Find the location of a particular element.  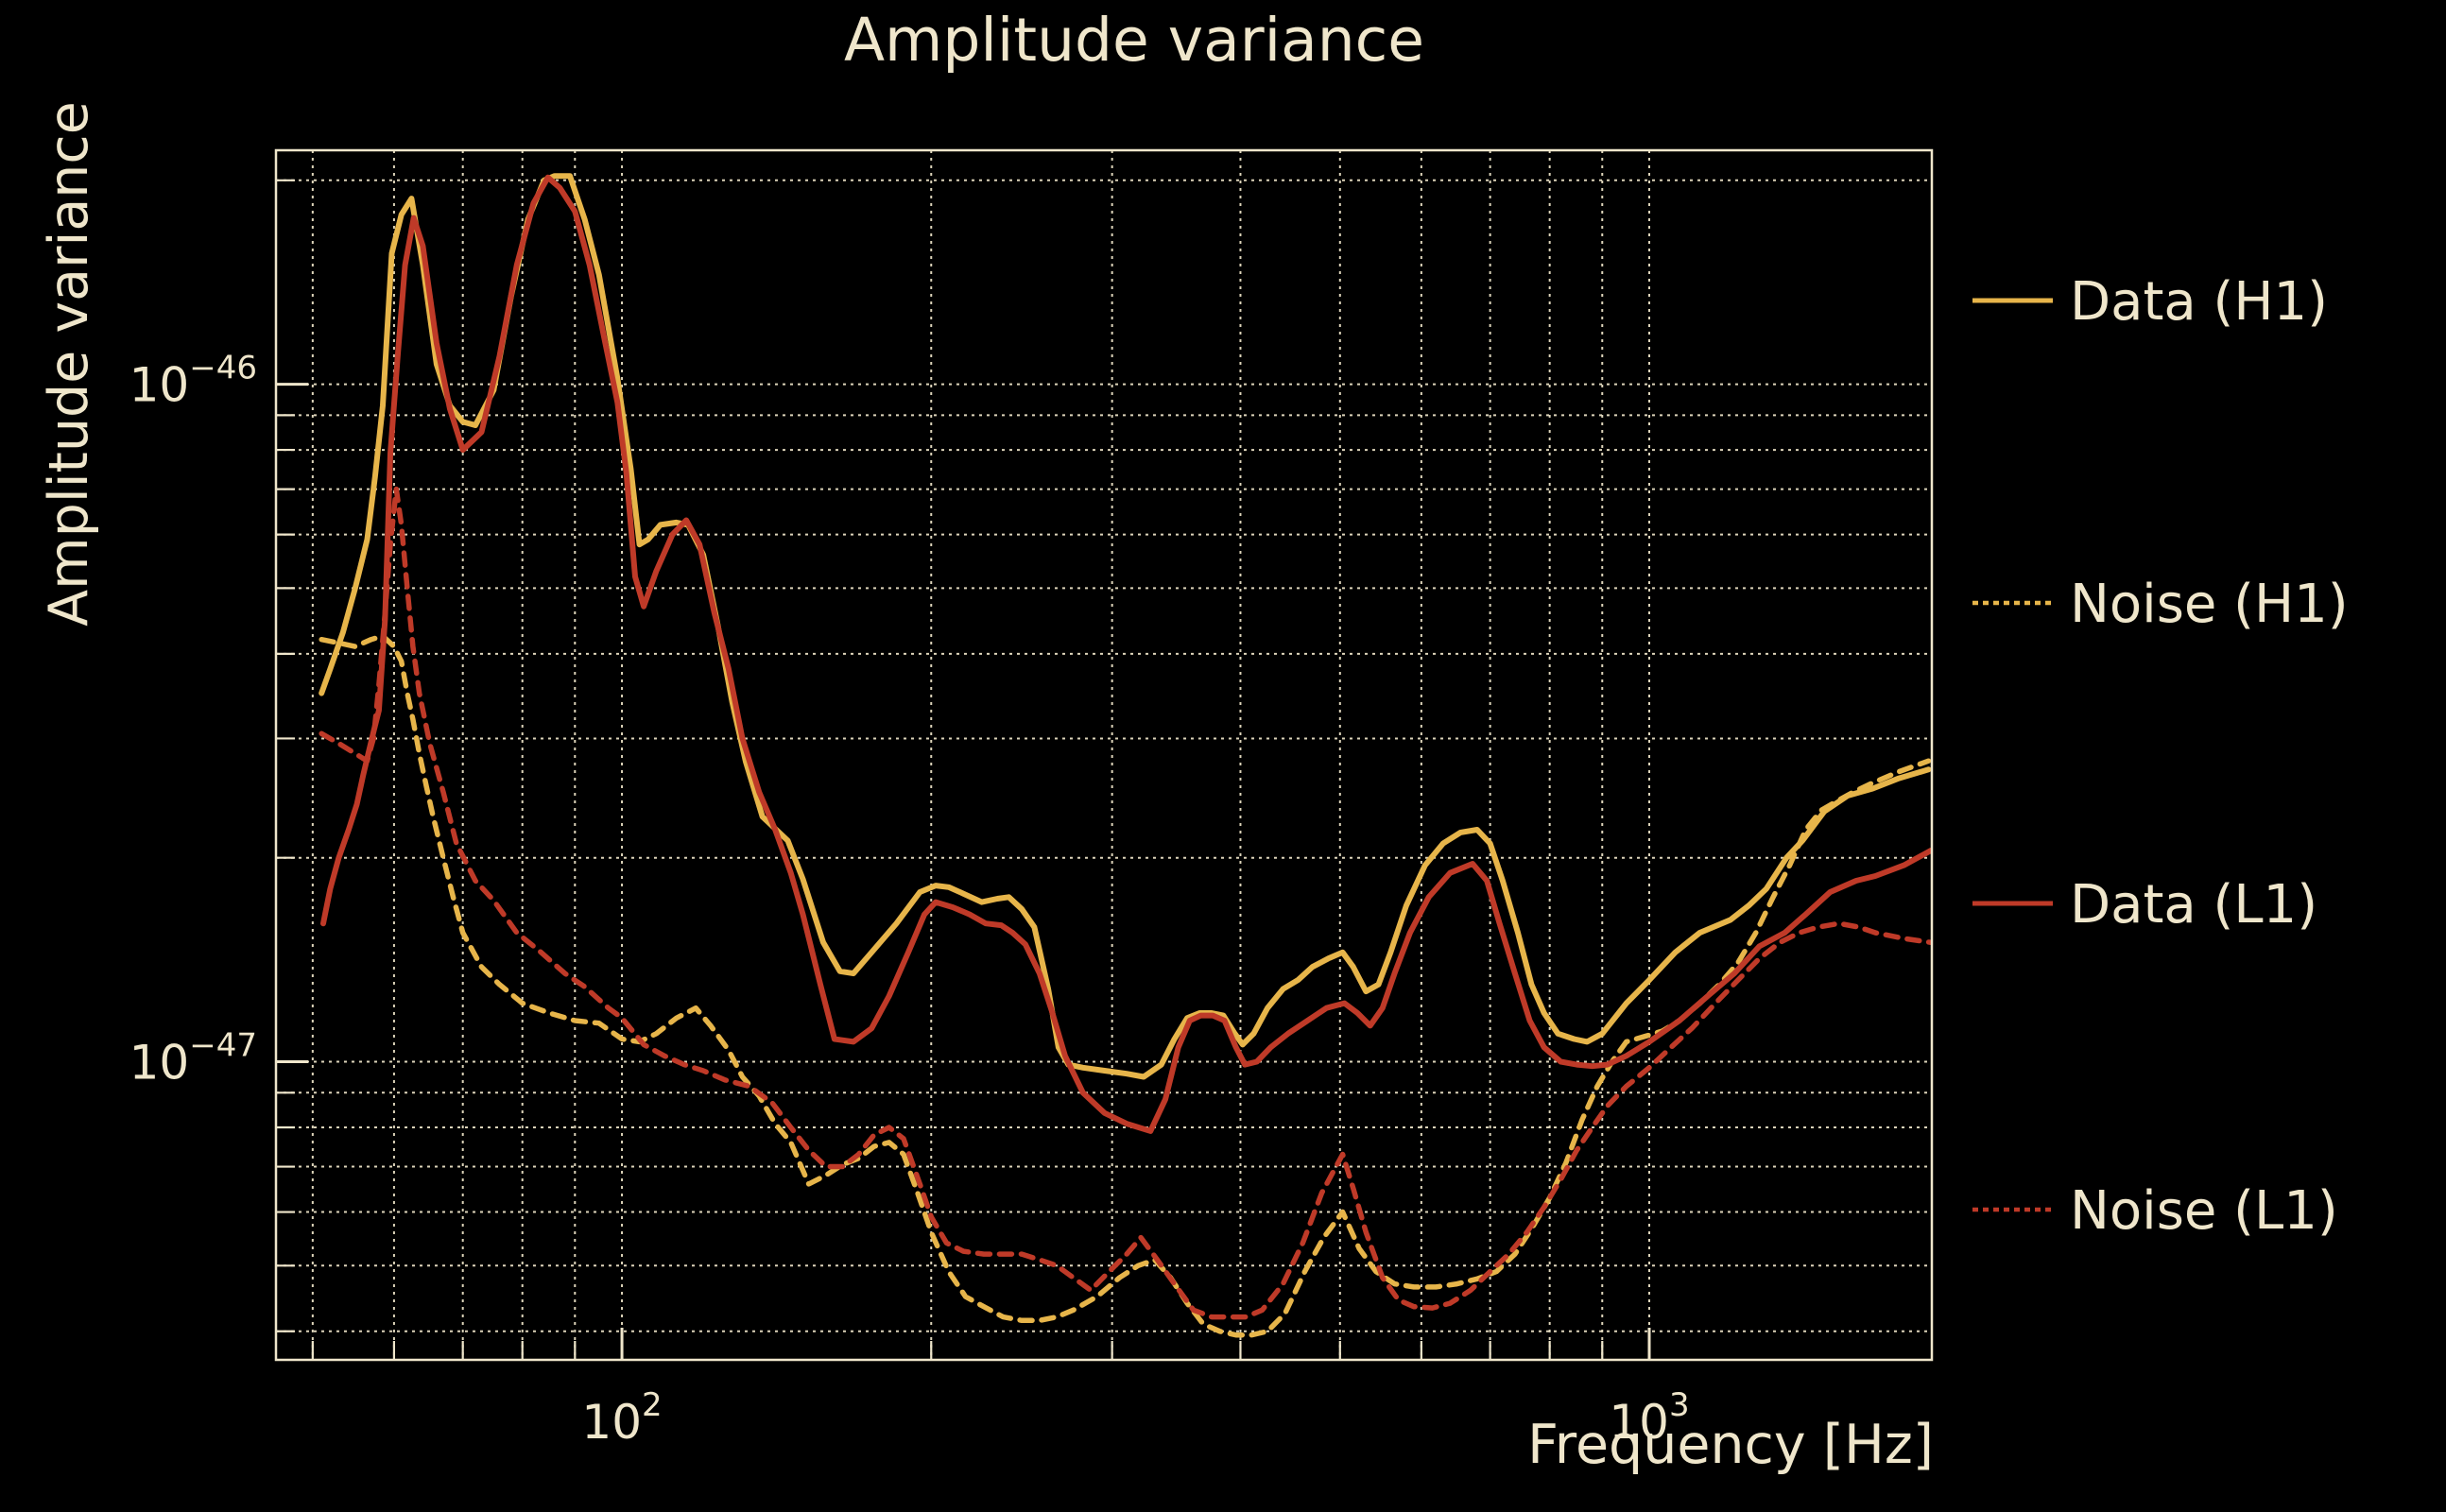

legend-label: Data (H1) is located at coordinates (2199, 302).